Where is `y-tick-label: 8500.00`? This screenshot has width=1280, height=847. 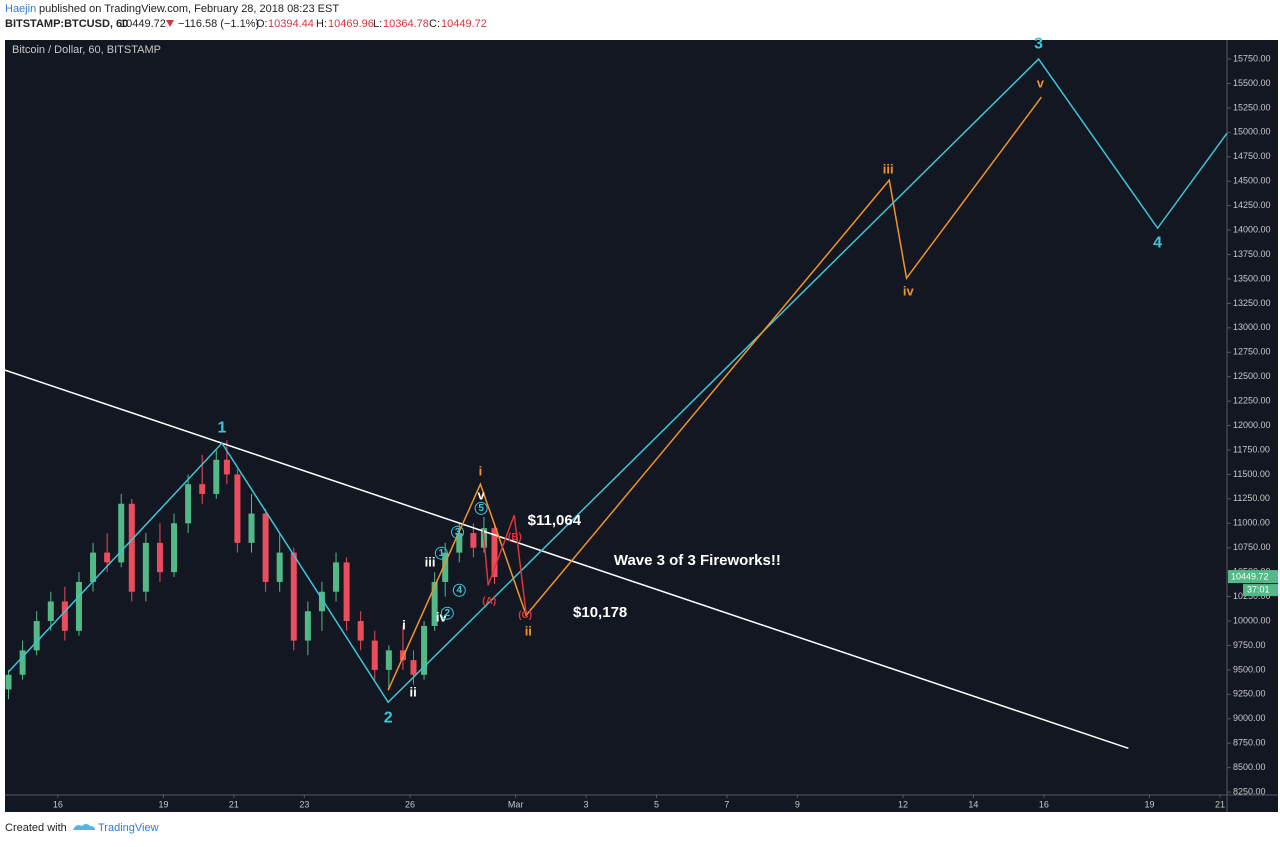 y-tick-label: 8500.00 is located at coordinates (1249, 767).